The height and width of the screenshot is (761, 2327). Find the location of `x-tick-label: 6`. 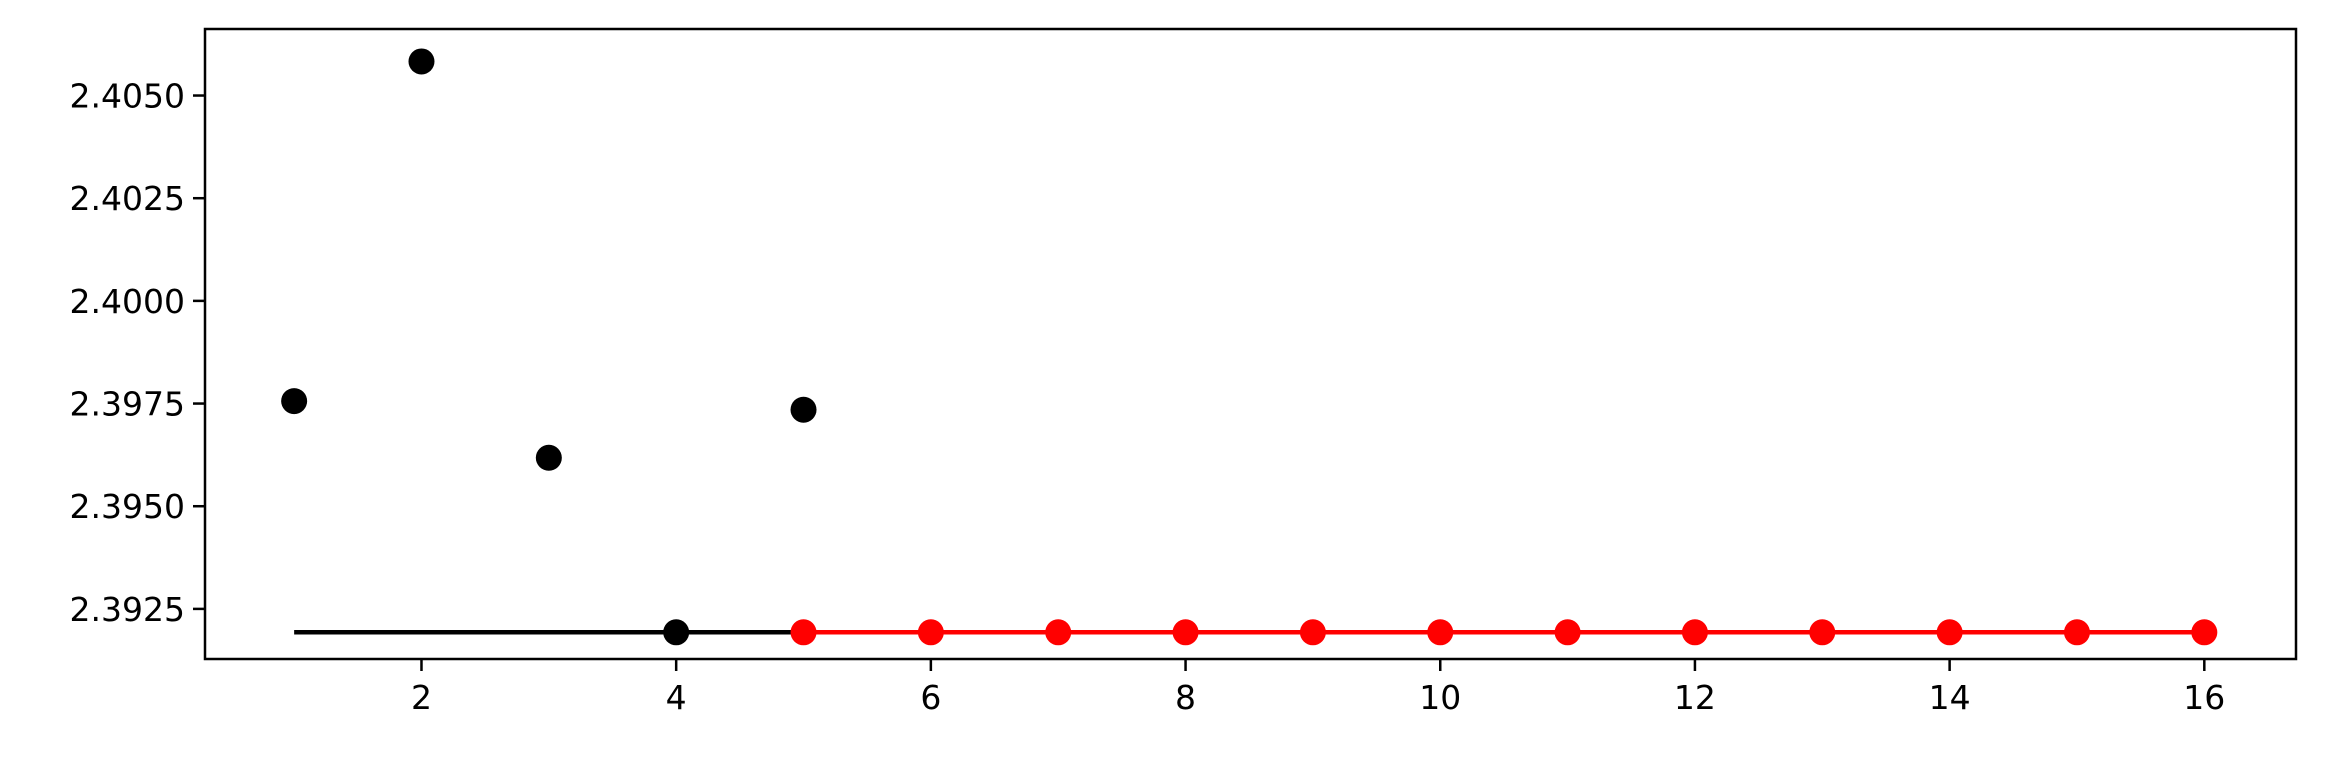

x-tick-label: 6 is located at coordinates (930, 697).